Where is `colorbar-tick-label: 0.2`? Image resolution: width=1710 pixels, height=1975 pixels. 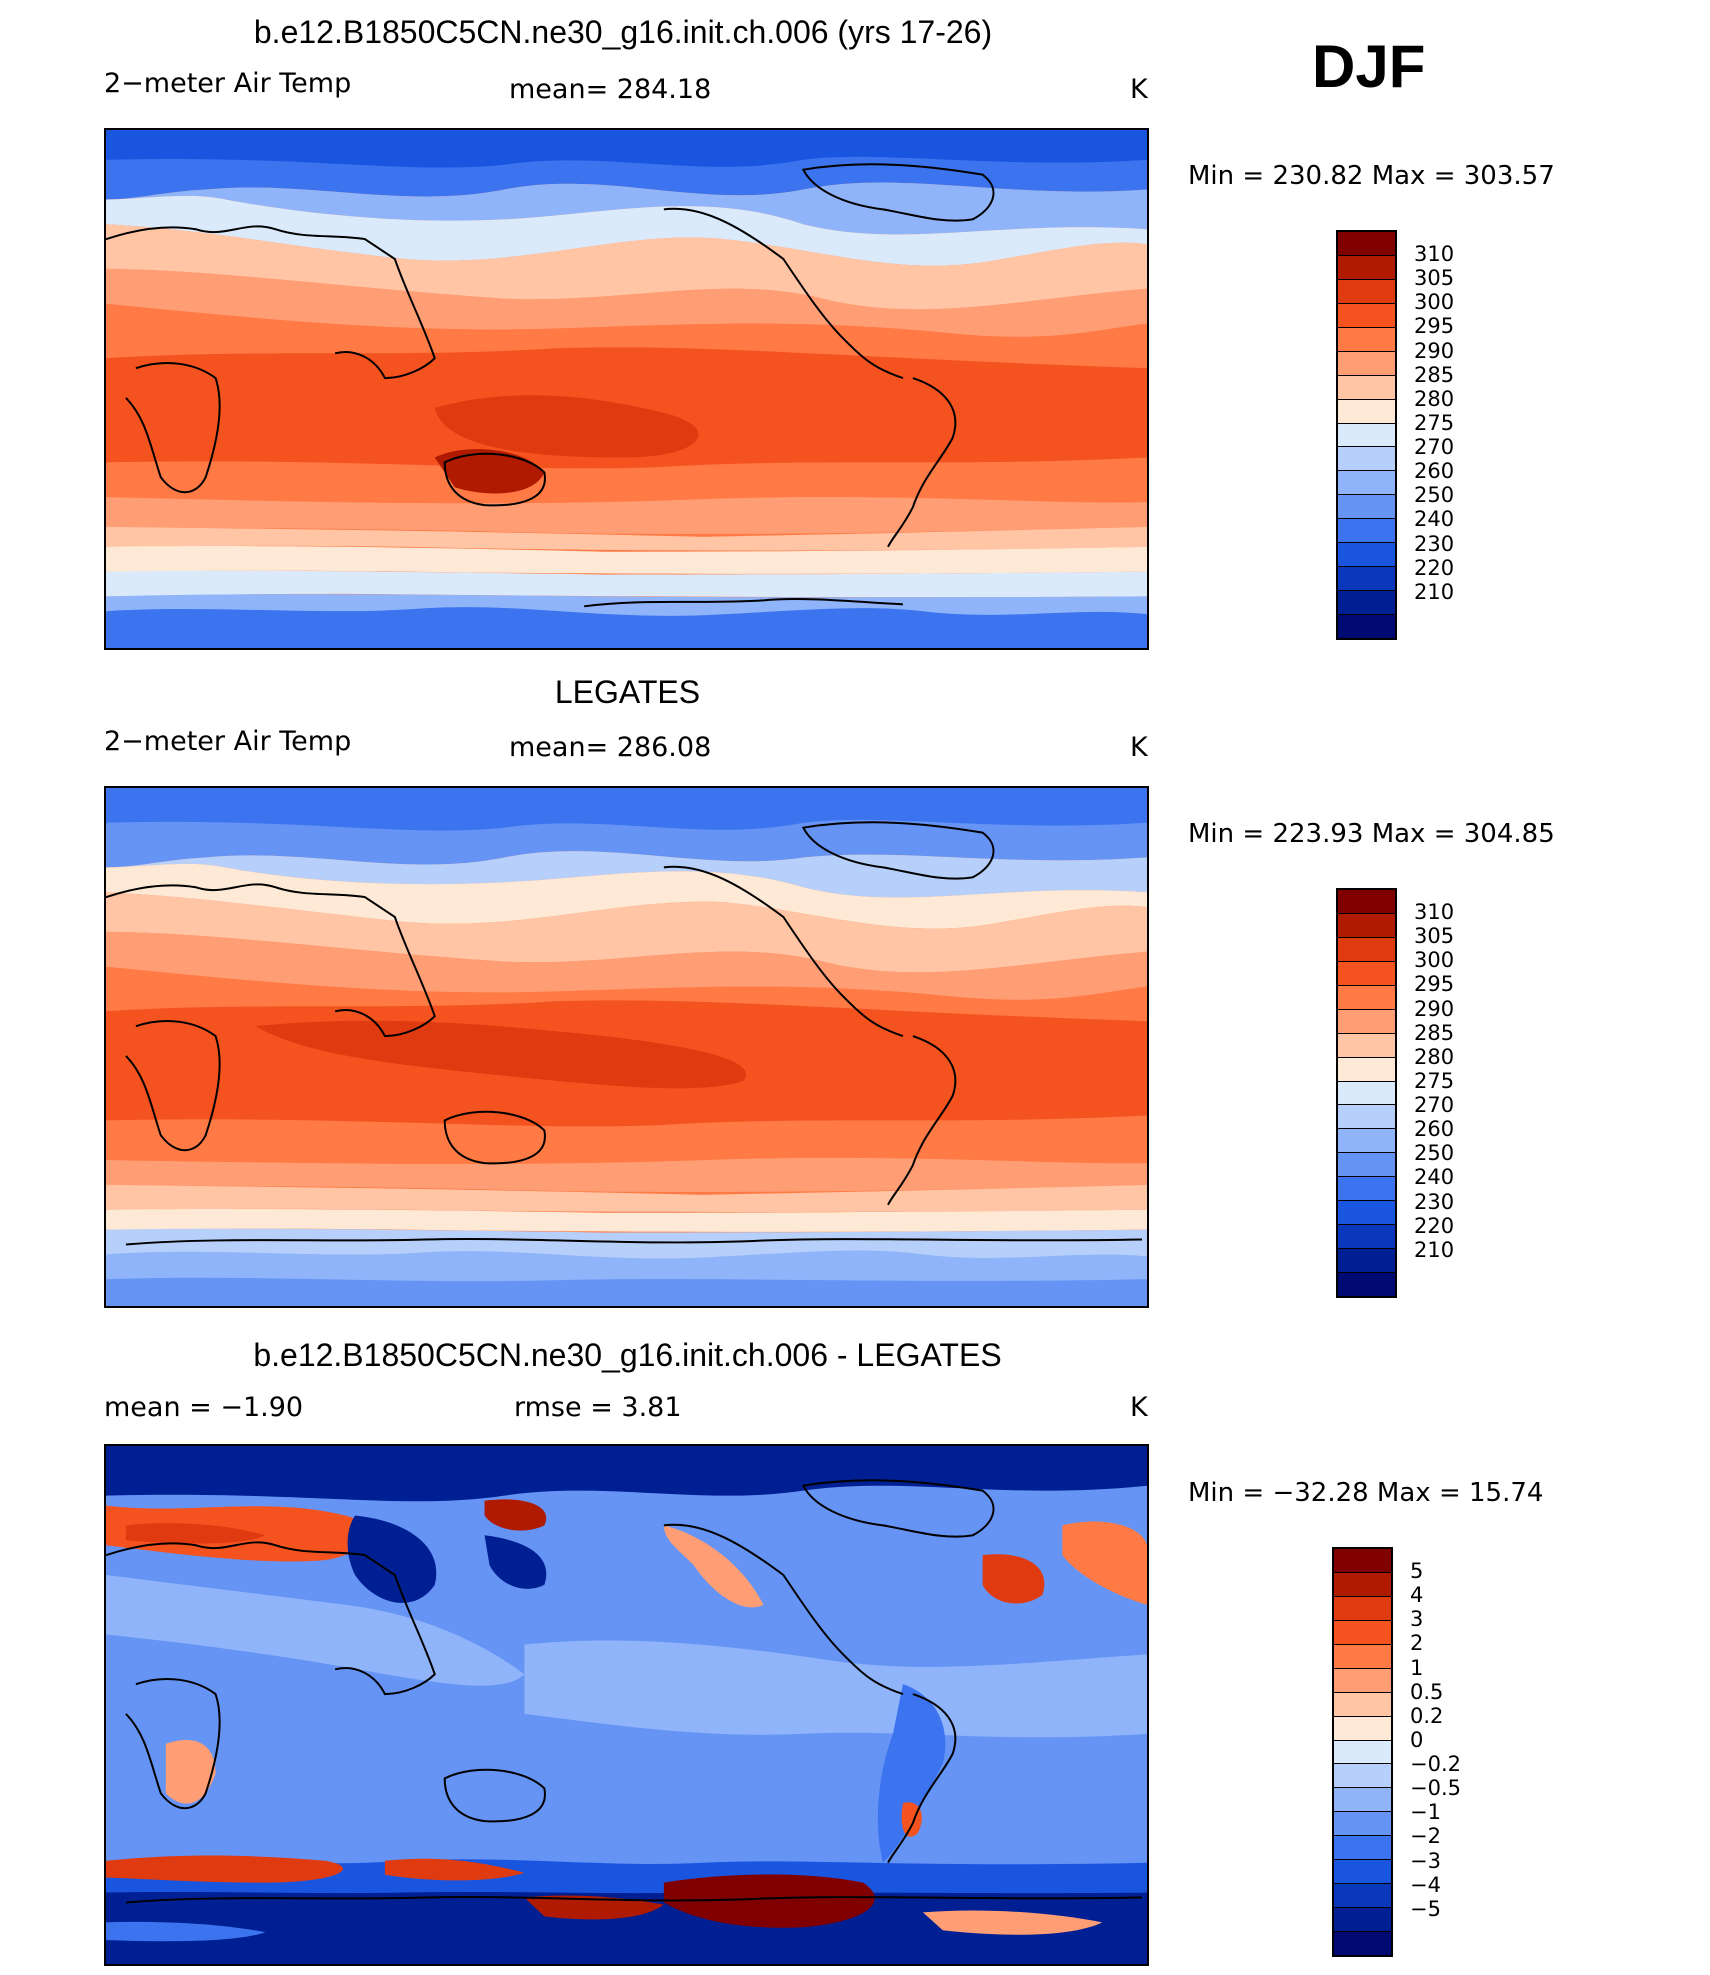 colorbar-tick-label: 0.2 is located at coordinates (1427, 1715).